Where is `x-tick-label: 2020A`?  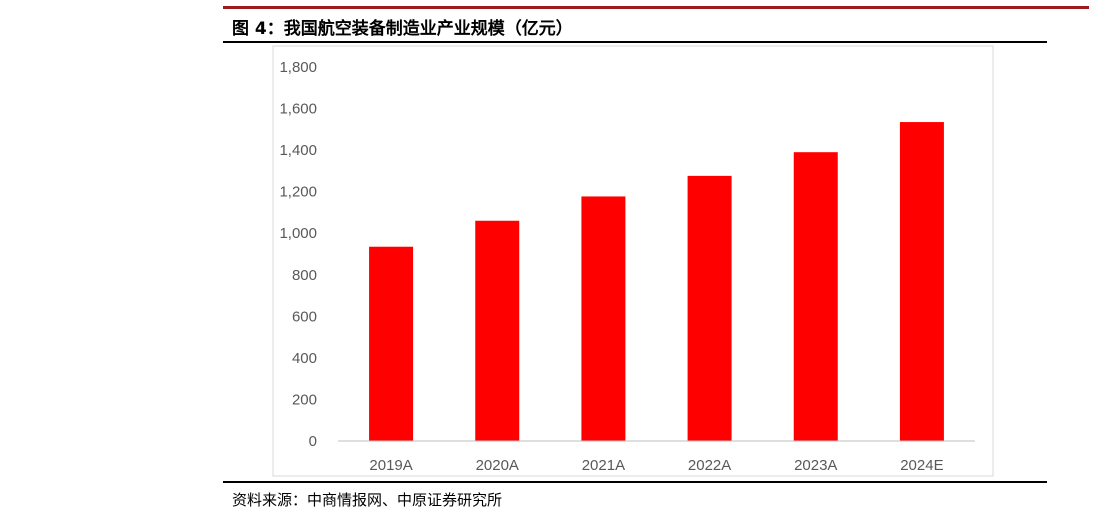
x-tick-label: 2020A is located at coordinates (497, 465).